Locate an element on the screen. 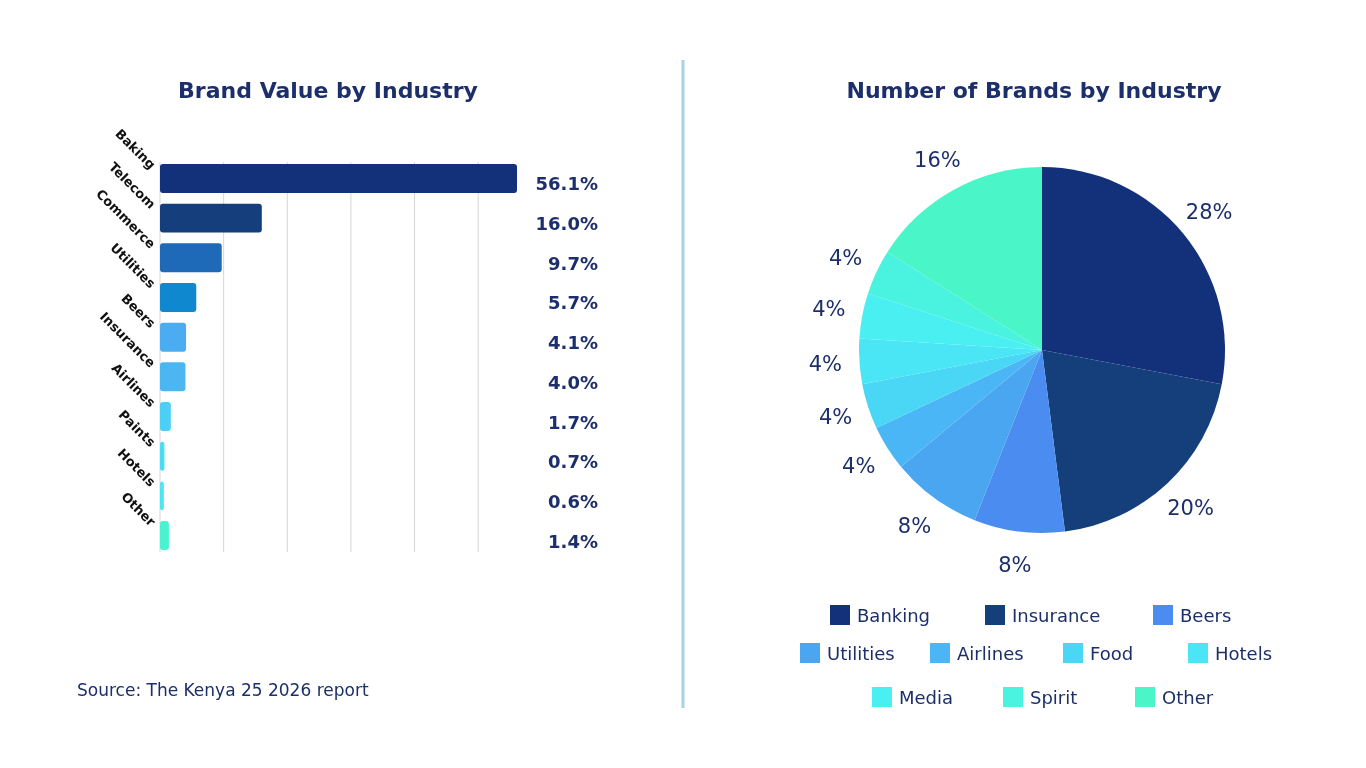  legend-label: Media is located at coordinates (926, 697).